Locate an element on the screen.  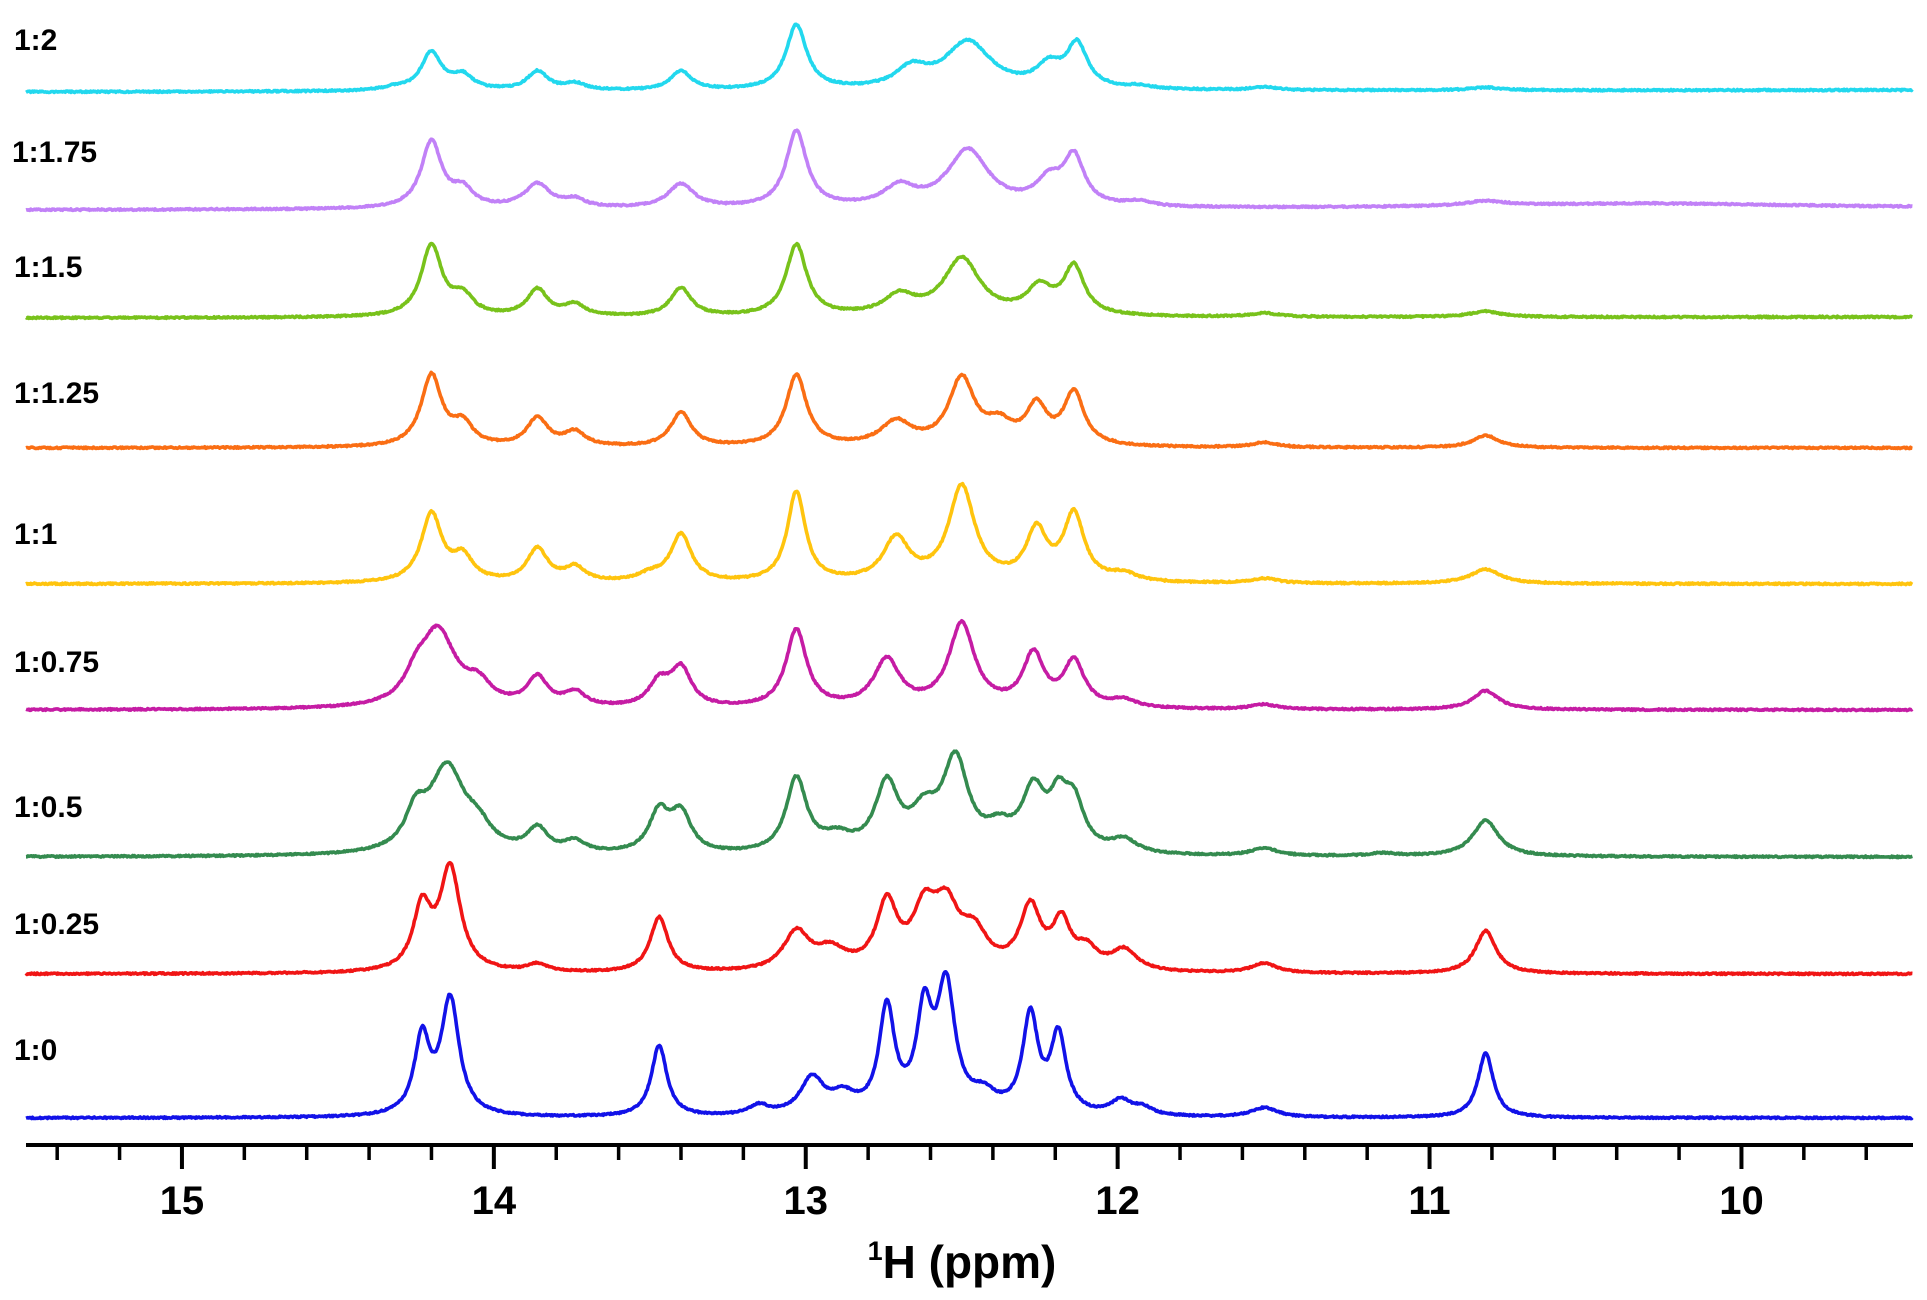
series-label-1-0-75: 1:0.75 is located at coordinates (56, 662).